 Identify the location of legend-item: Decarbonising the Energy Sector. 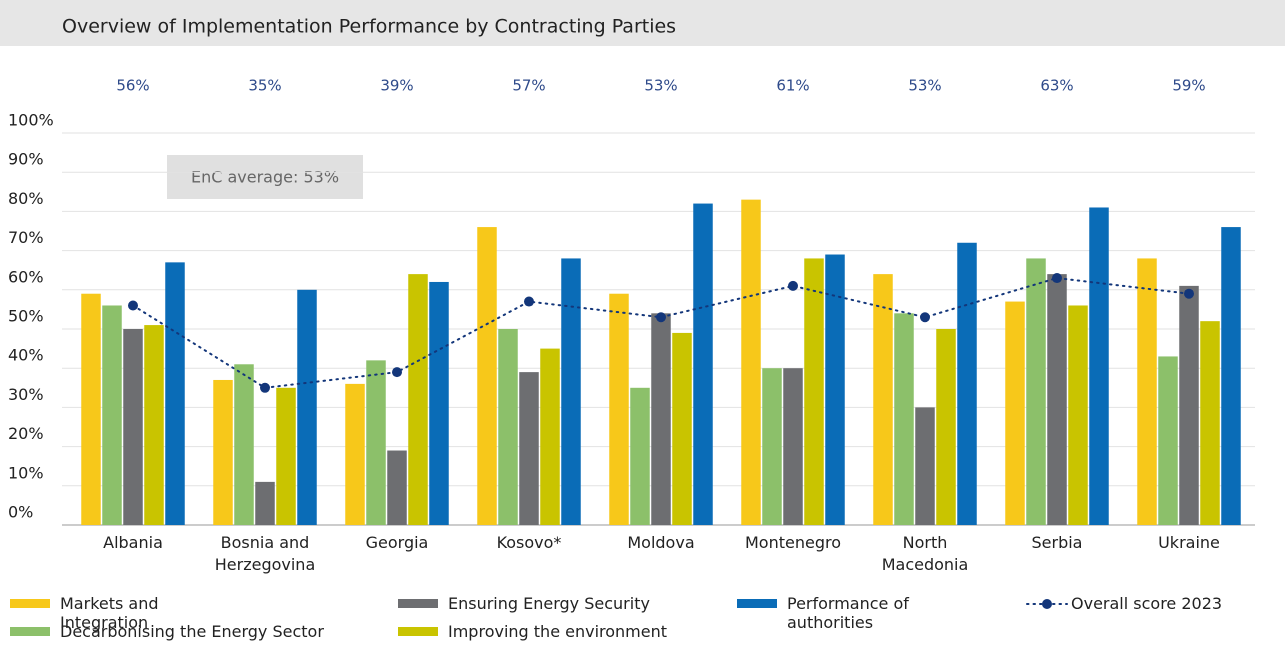
(185, 631).